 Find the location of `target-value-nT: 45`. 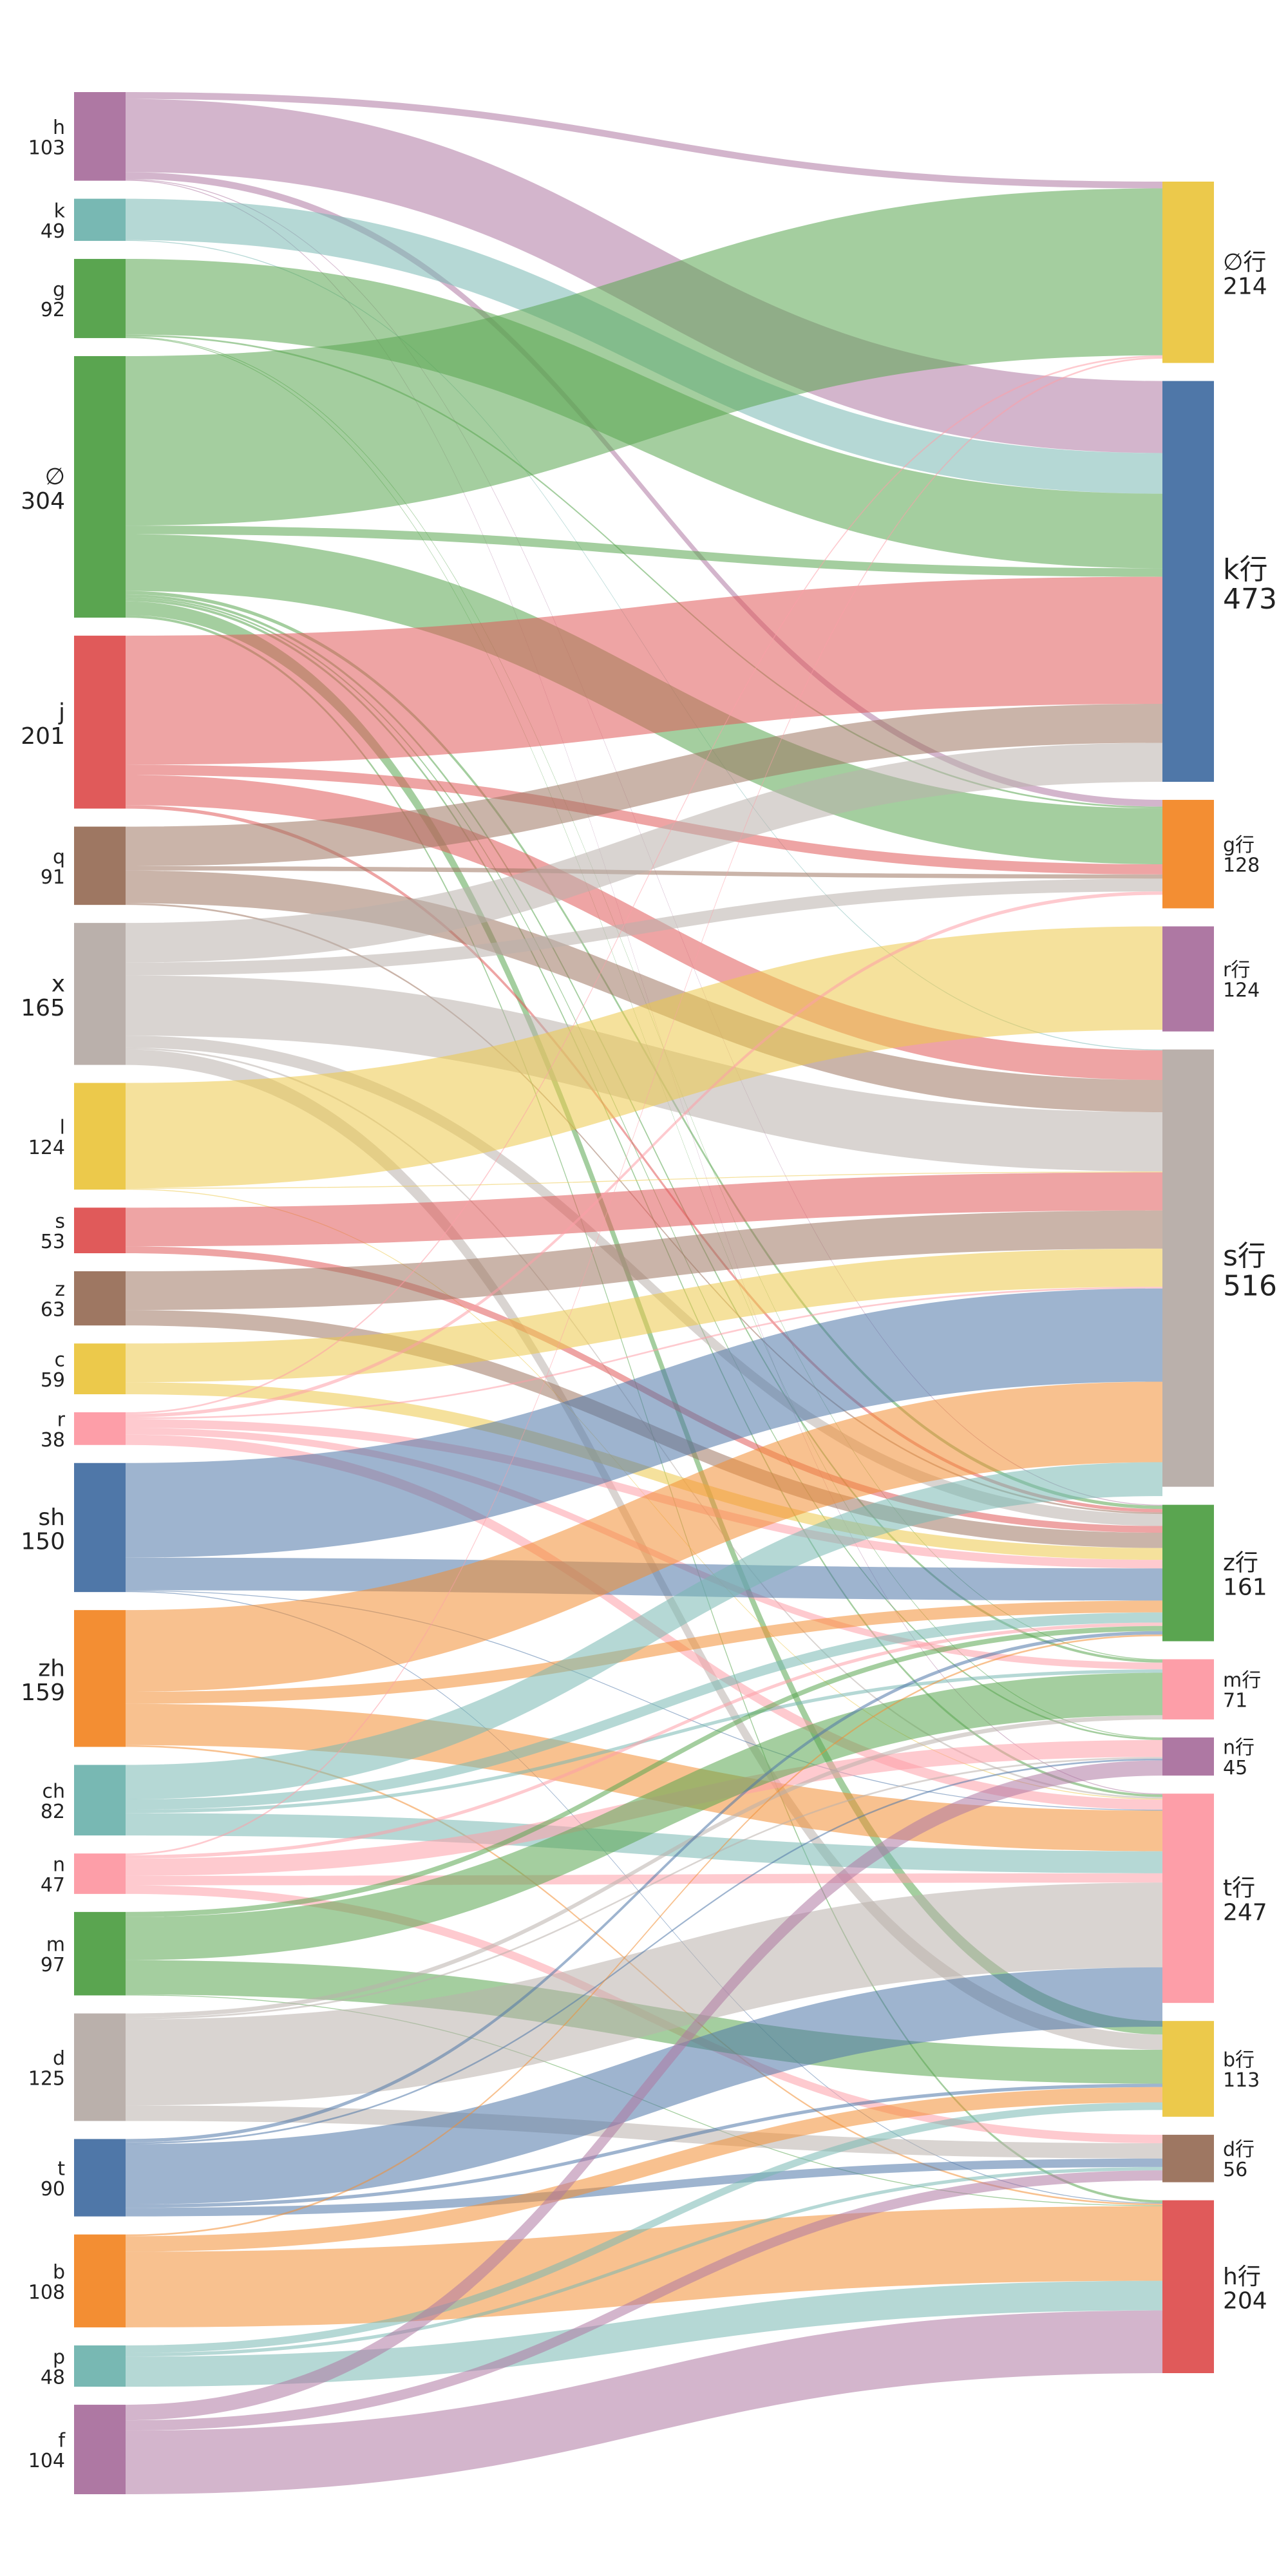

target-value-nT: 45 is located at coordinates (1235, 1768).